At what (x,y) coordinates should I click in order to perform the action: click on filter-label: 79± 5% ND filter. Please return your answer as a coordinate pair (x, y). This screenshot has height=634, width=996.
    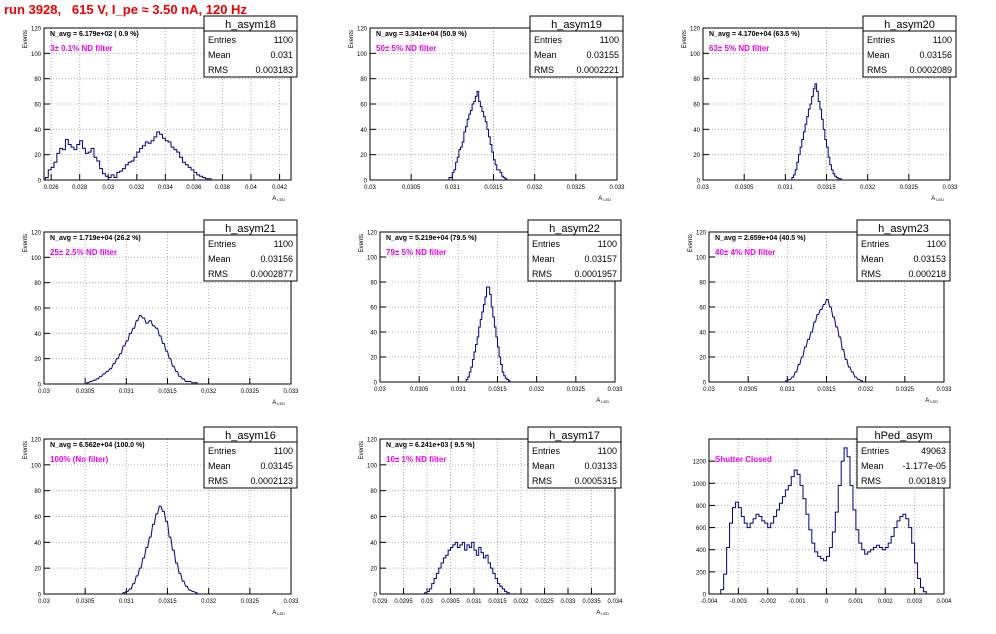
    Looking at the image, I should click on (416, 252).